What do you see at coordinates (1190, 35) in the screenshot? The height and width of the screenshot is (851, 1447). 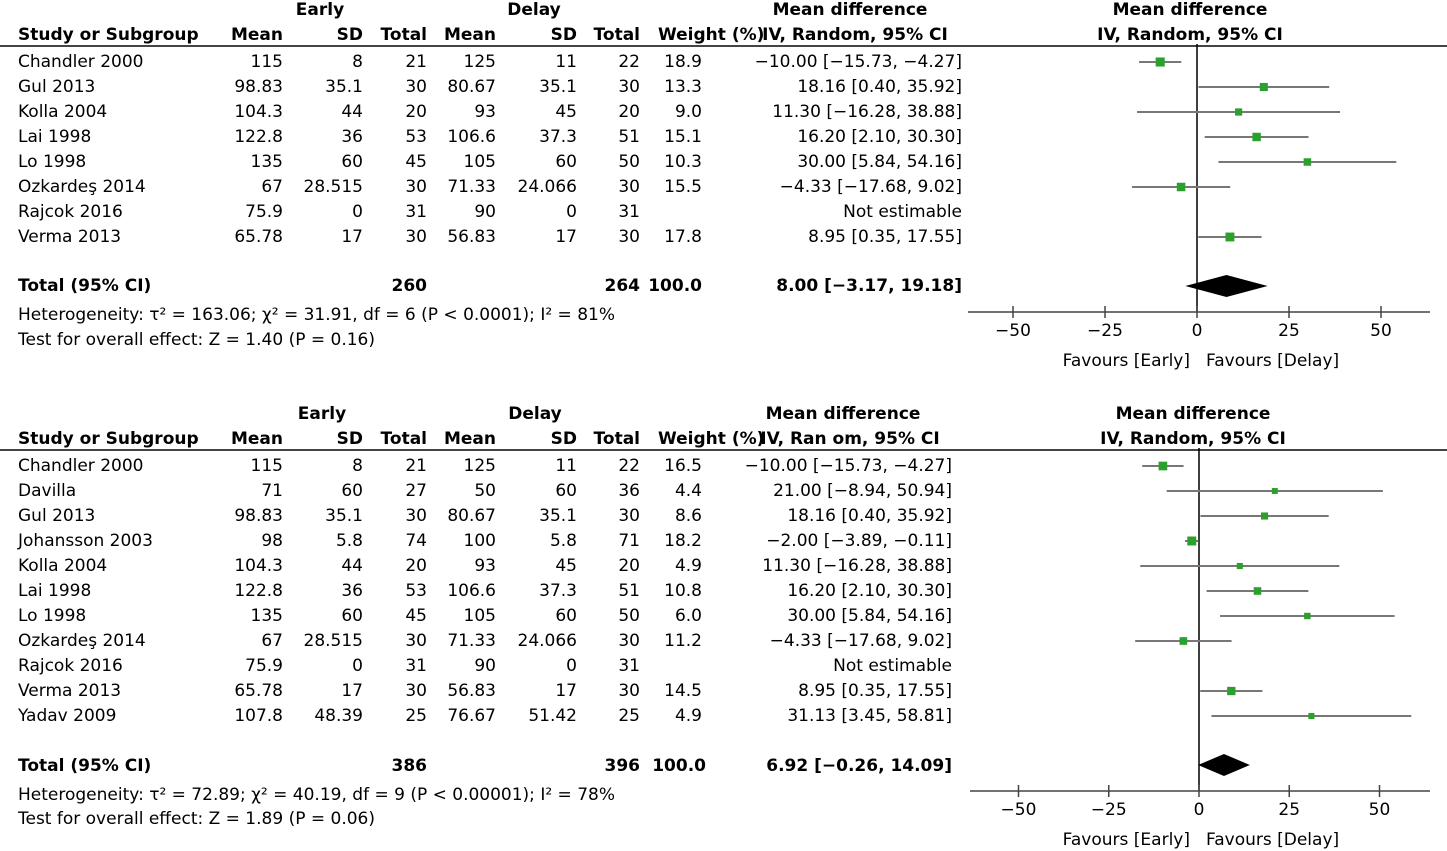 I see `plot-header-sub: IV, Random, 95% CI` at bounding box center [1190, 35].